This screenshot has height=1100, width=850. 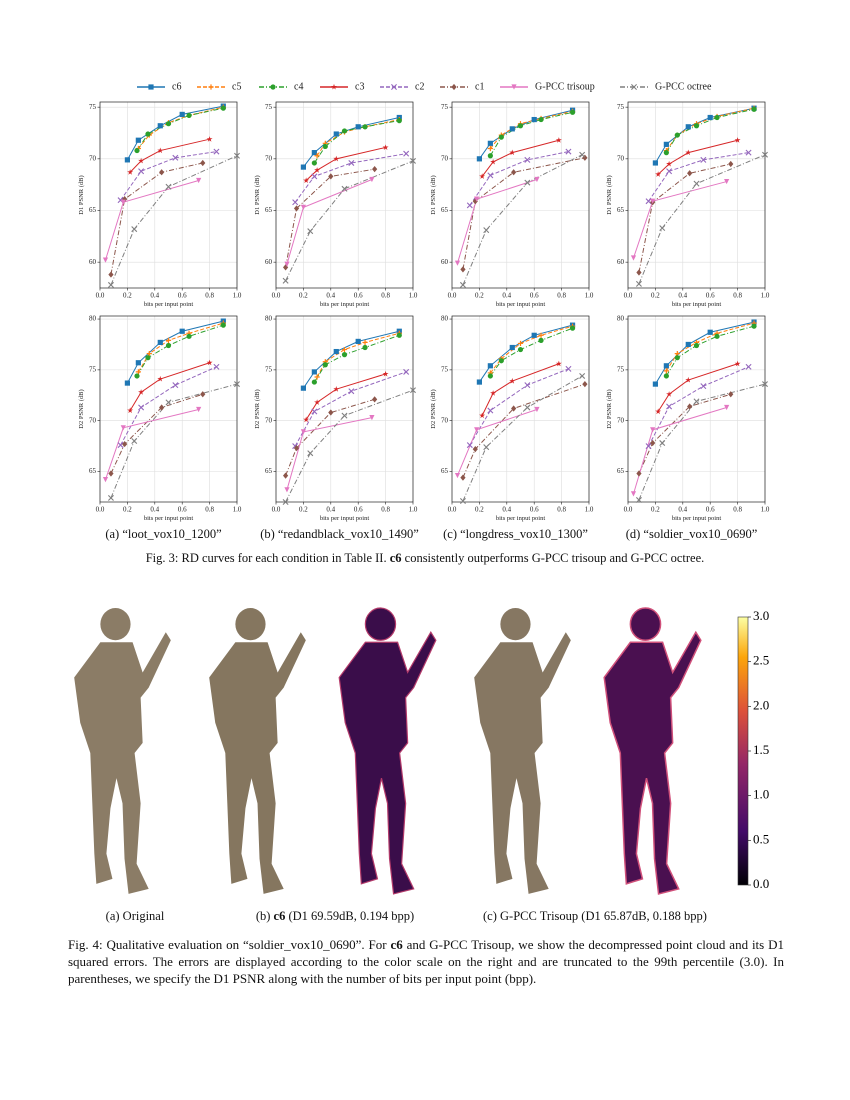 What do you see at coordinates (163, 534) in the screenshot?
I see `subcaption: (a) “loot_vox10_1200”` at bounding box center [163, 534].